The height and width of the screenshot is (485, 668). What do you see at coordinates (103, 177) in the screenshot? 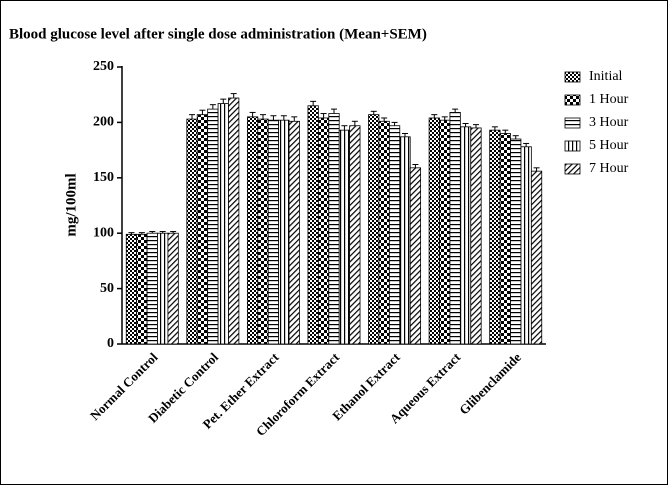
I see `y-tick-label: 150` at bounding box center [103, 177].